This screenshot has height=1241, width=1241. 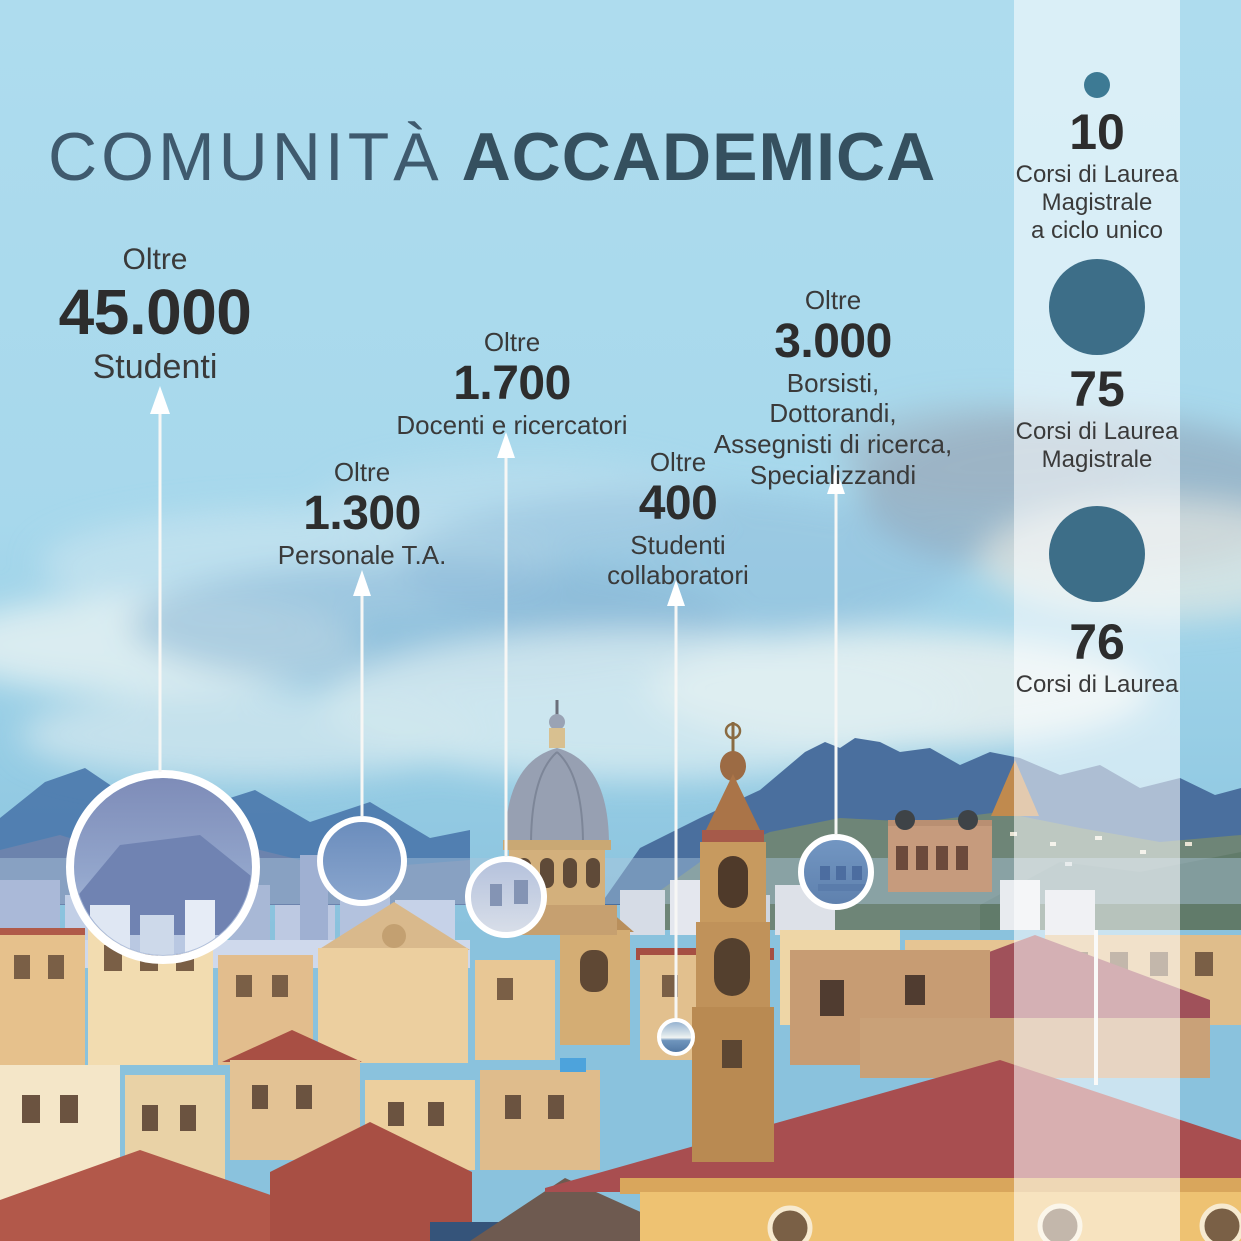 I want to click on course-label: Corsi di Laurea, so click(x=1097, y=684).